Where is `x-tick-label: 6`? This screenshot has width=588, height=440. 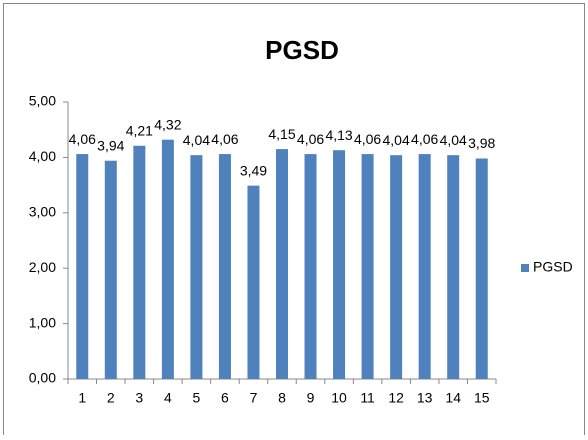 x-tick-label: 6 is located at coordinates (225, 398).